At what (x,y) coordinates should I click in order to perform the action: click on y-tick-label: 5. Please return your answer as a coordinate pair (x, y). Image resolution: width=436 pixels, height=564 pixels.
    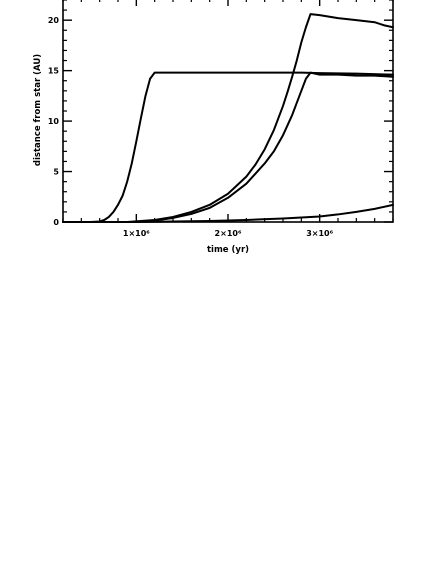
    Looking at the image, I should click on (56, 172).